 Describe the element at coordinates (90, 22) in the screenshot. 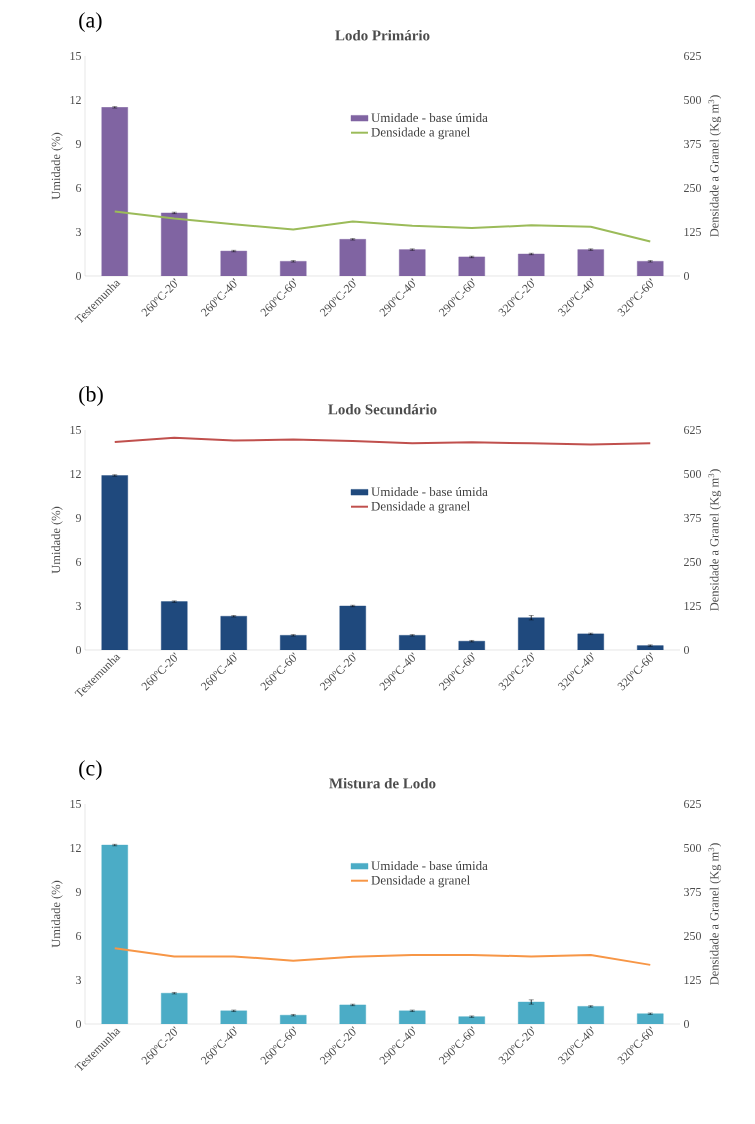

I see `text: (a)` at that location.